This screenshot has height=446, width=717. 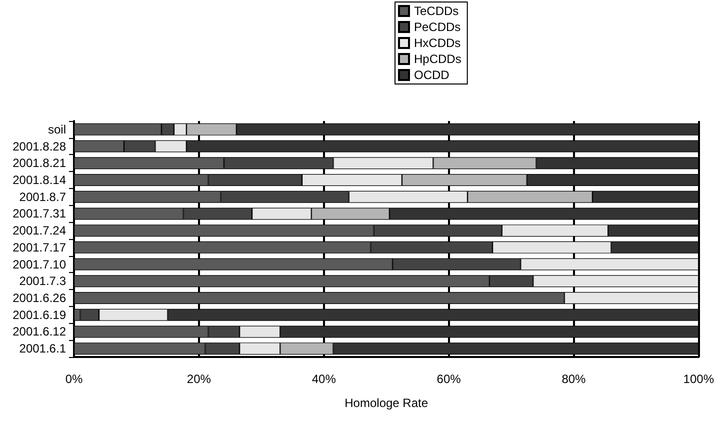 What do you see at coordinates (39, 213) in the screenshot?
I see `y-tick-label: 2001.7.31` at bounding box center [39, 213].